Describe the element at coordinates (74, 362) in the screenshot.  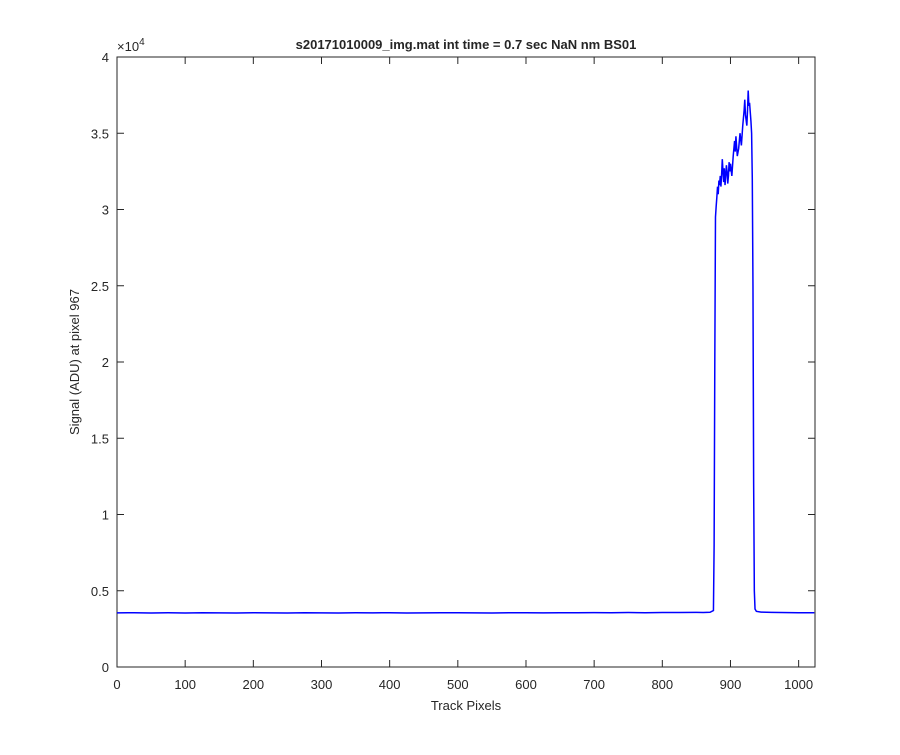
I see `y-axis-label: Signal (ADU) at pixel 967` at that location.